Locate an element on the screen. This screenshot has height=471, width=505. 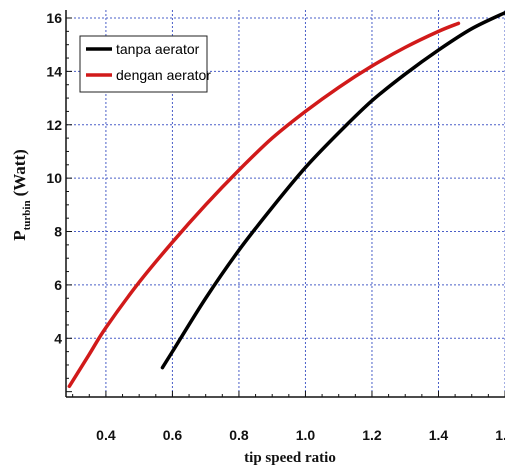
legend-box is located at coordinates (143, 64).